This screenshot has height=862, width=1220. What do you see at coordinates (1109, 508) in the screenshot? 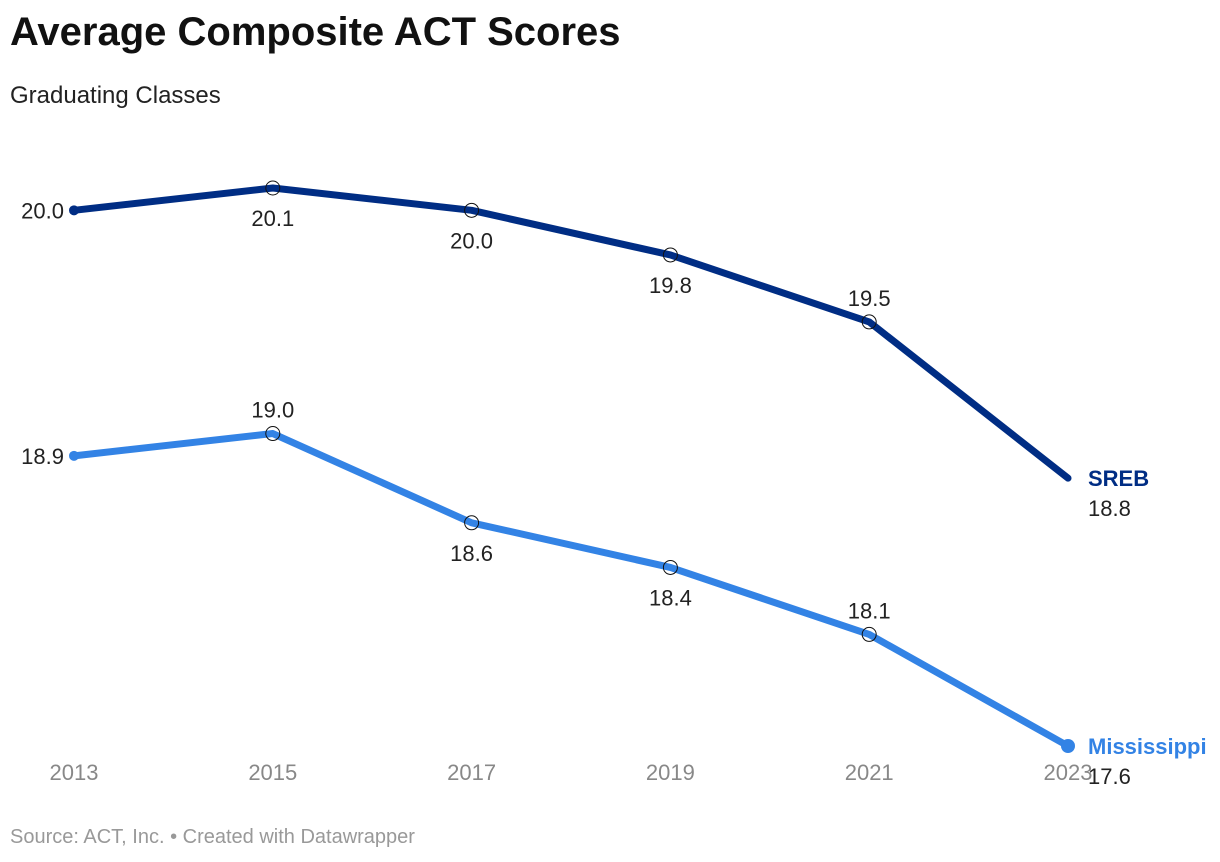
I see `data-label: 18.8` at bounding box center [1109, 508].